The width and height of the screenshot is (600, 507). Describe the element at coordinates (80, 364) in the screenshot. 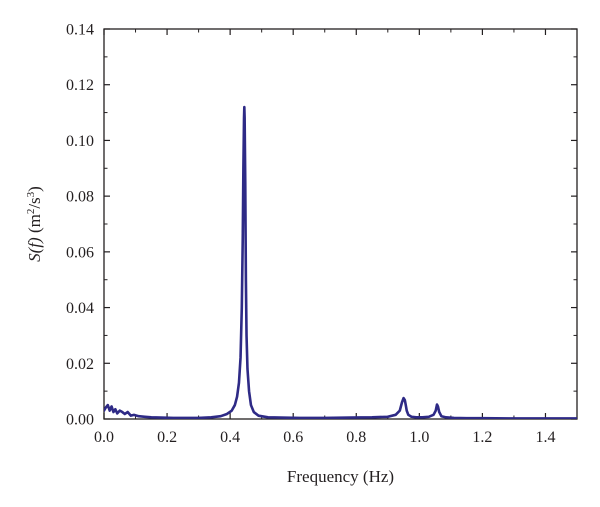

I see `y-tick-label: 0.02` at that location.